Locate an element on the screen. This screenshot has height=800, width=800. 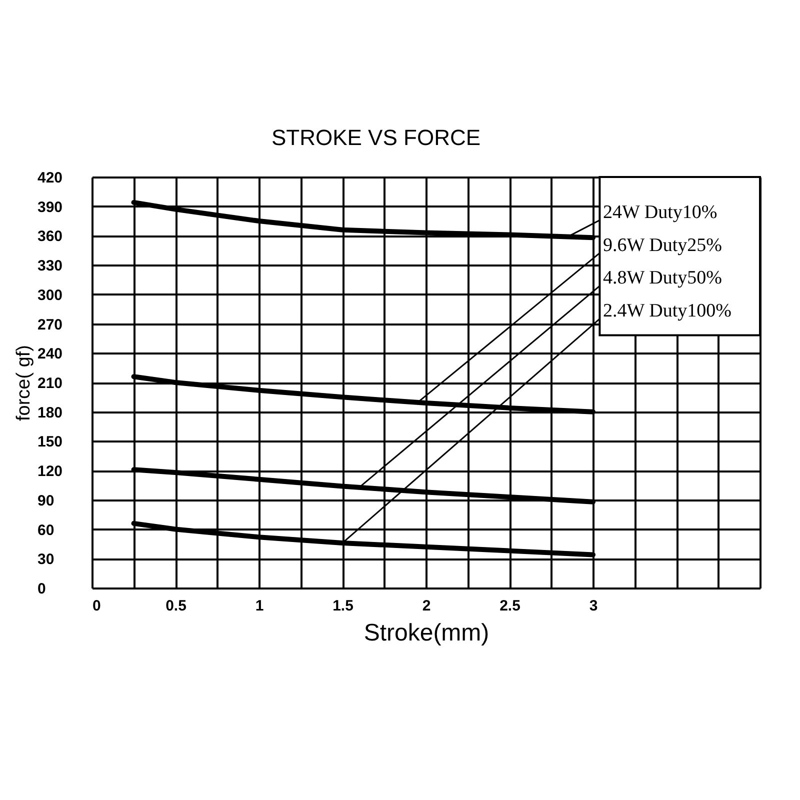
x-tick-label: 0 is located at coordinates (96, 606).